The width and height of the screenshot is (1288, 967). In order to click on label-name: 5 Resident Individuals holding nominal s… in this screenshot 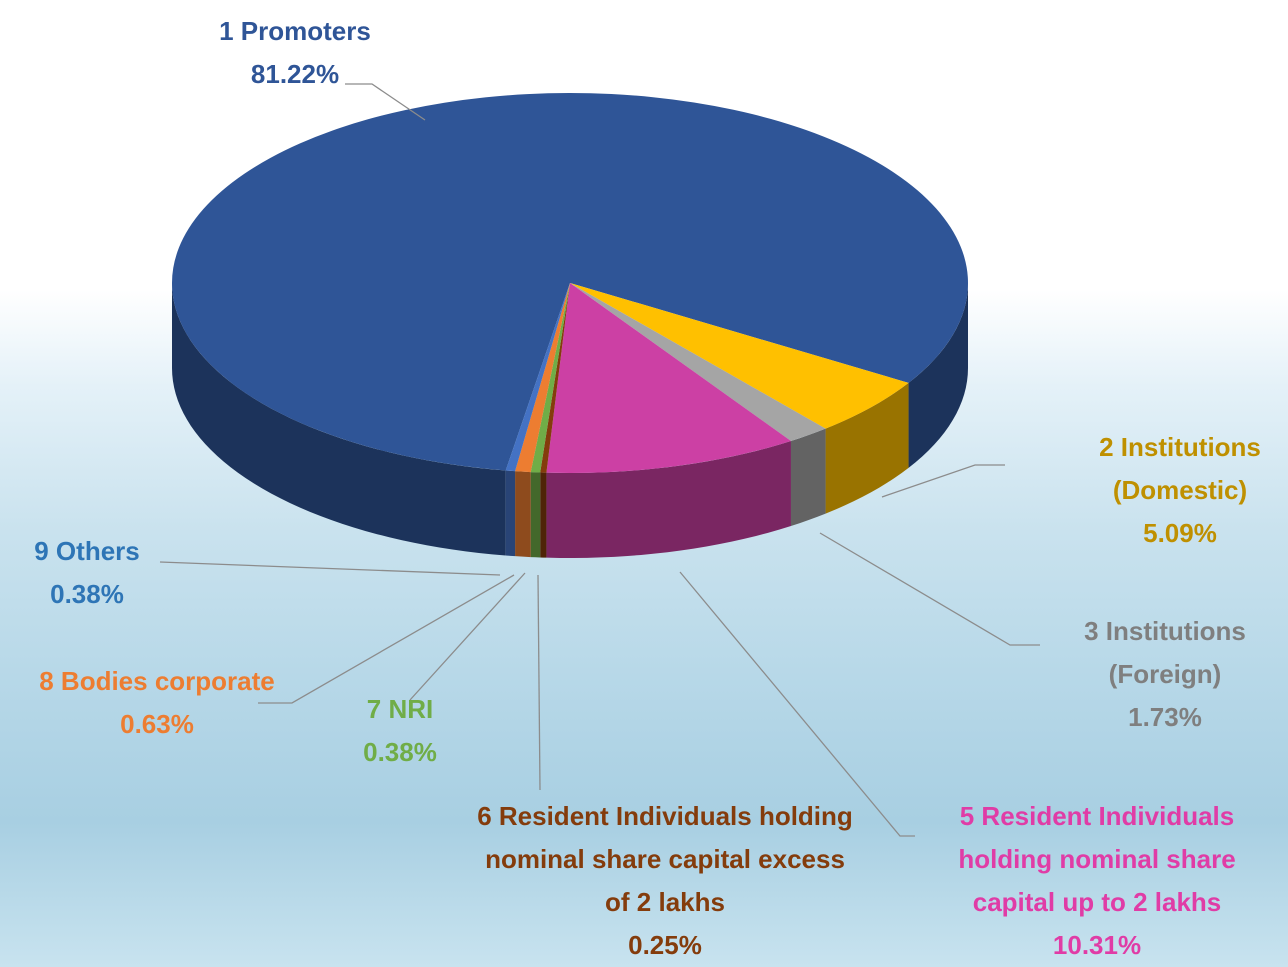, I will do `click(1097, 859)`.